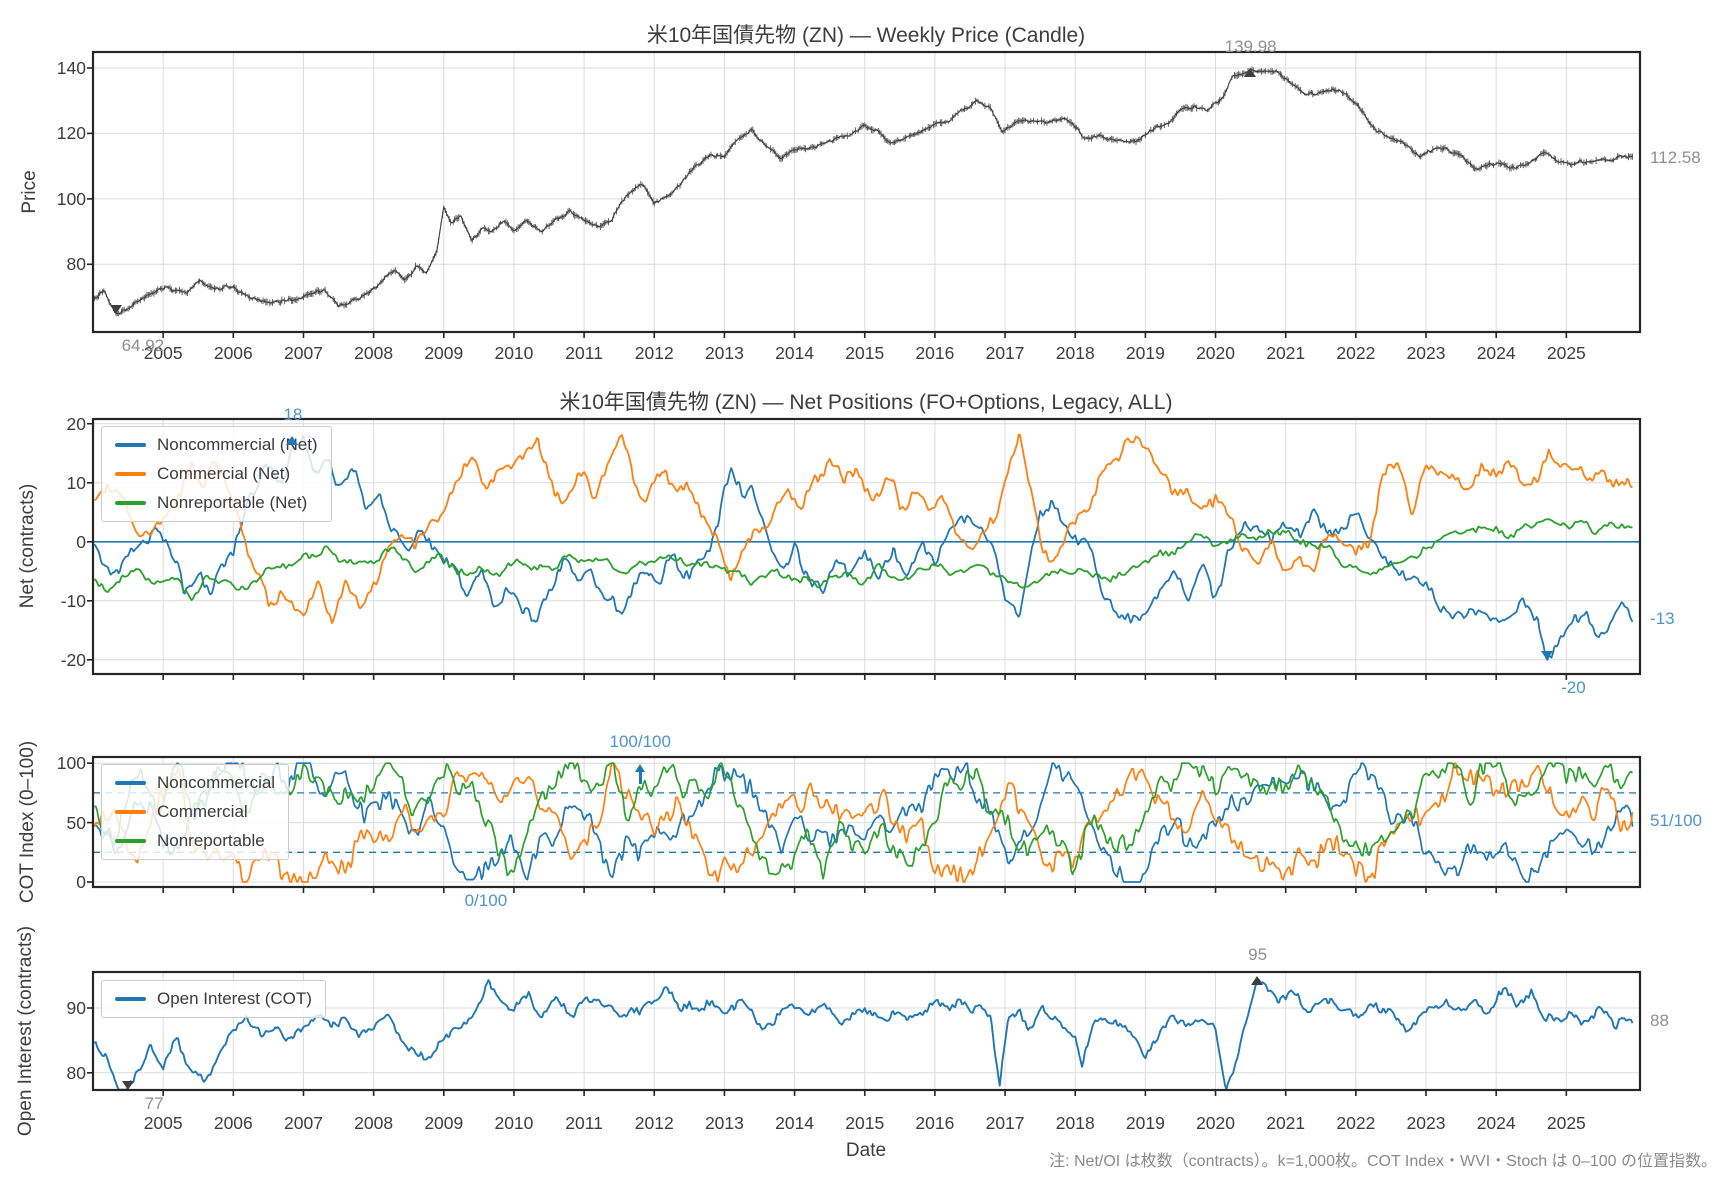 The height and width of the screenshot is (1180, 1728). I want to click on net_commercial-line, so click(863, 528).